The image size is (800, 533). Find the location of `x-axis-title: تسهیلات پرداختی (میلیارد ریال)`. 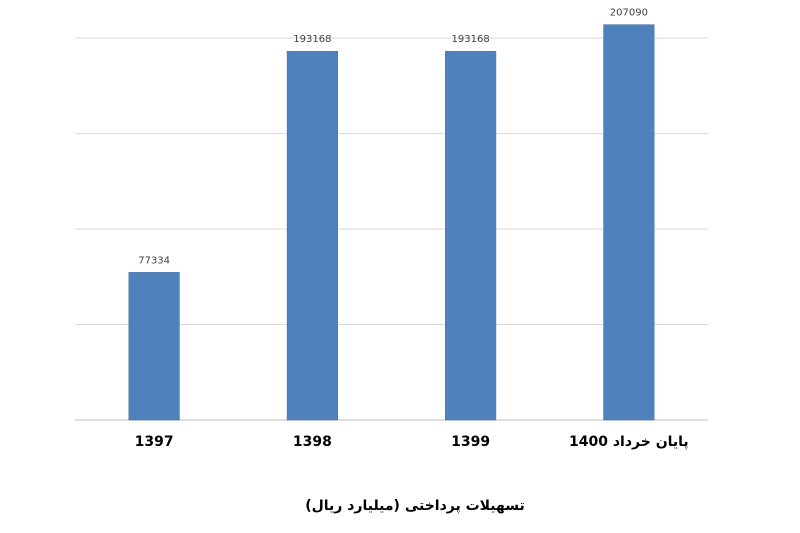

x-axis-title: تسهیلات پرداختی (میلیارد ریال) is located at coordinates (415, 506).